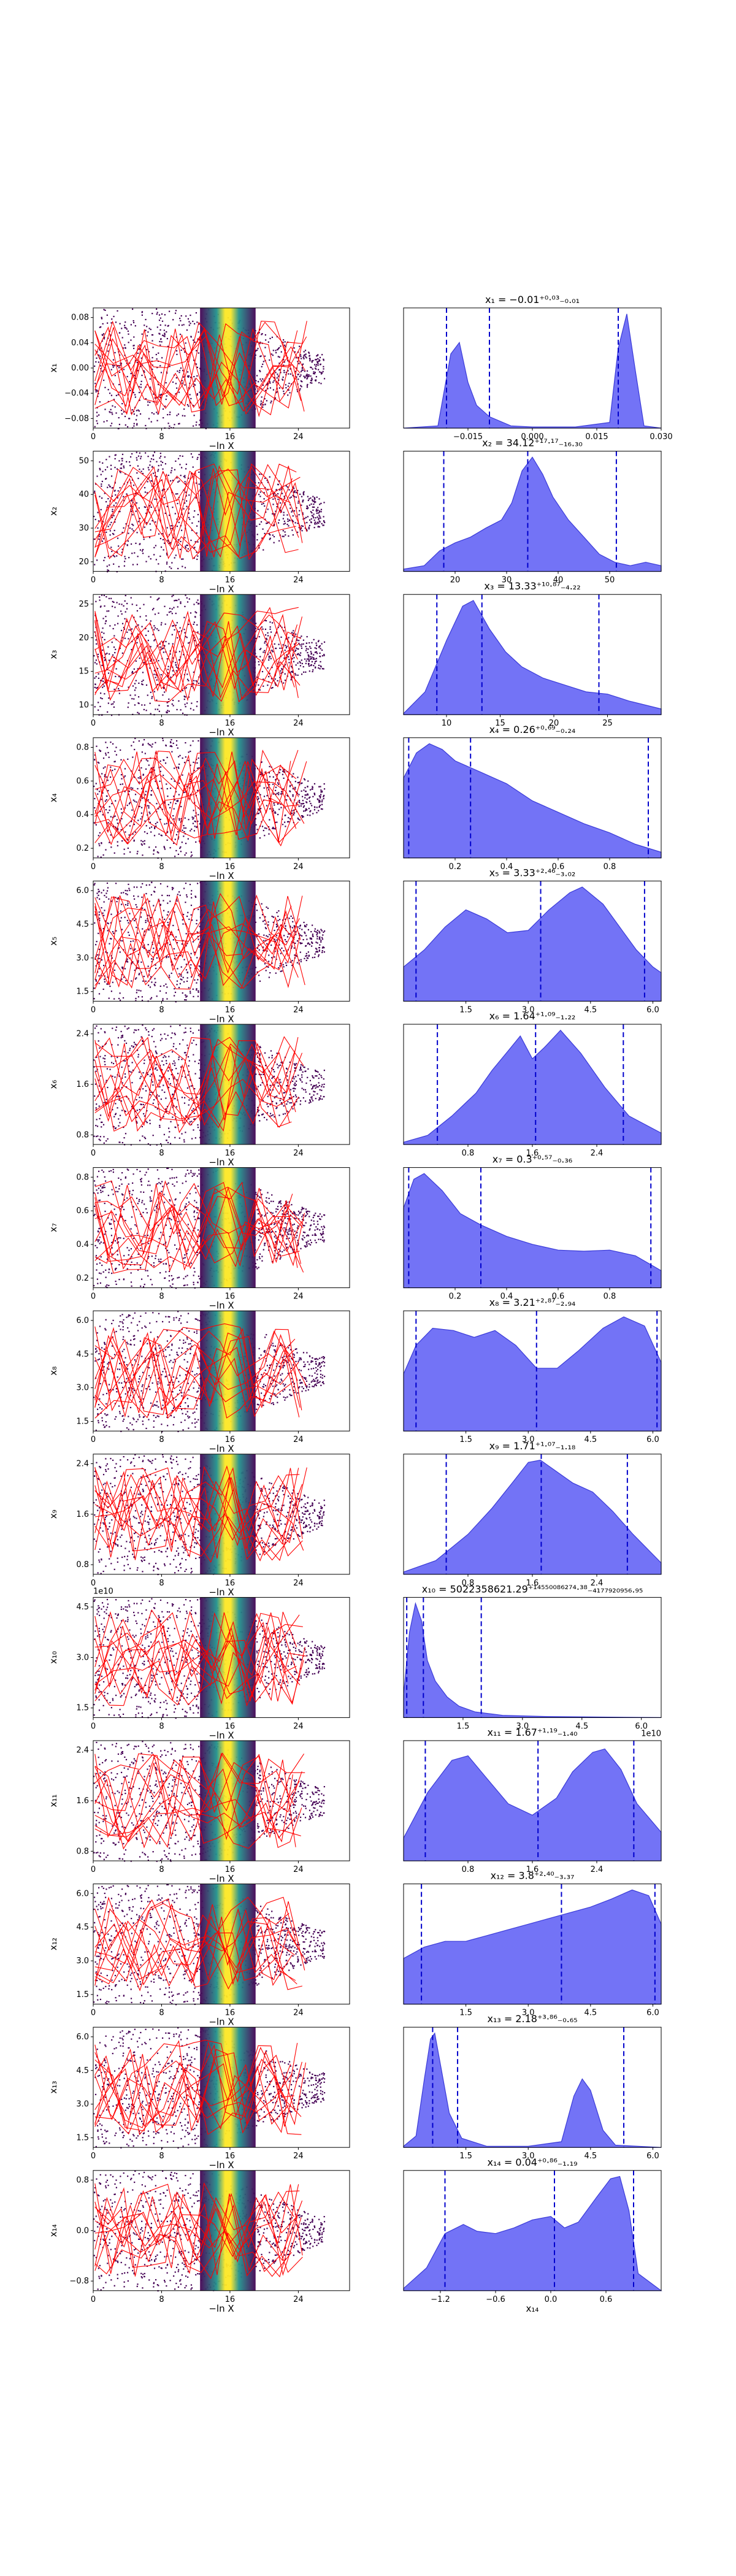 This screenshot has height=2576, width=736. What do you see at coordinates (468, 437) in the screenshot?
I see `marginal-xtick-label: −0.015` at bounding box center [468, 437].